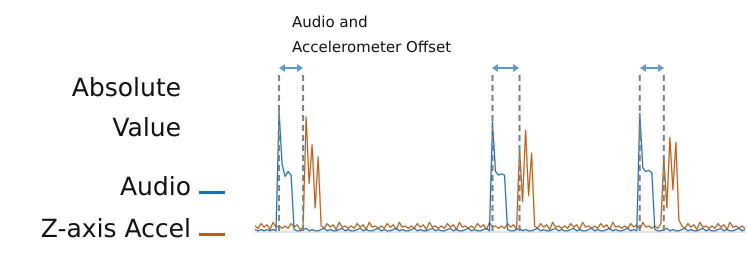  What do you see at coordinates (372, 35) in the screenshot?
I see `text: Audio and Accelerometer Offset` at bounding box center [372, 35].